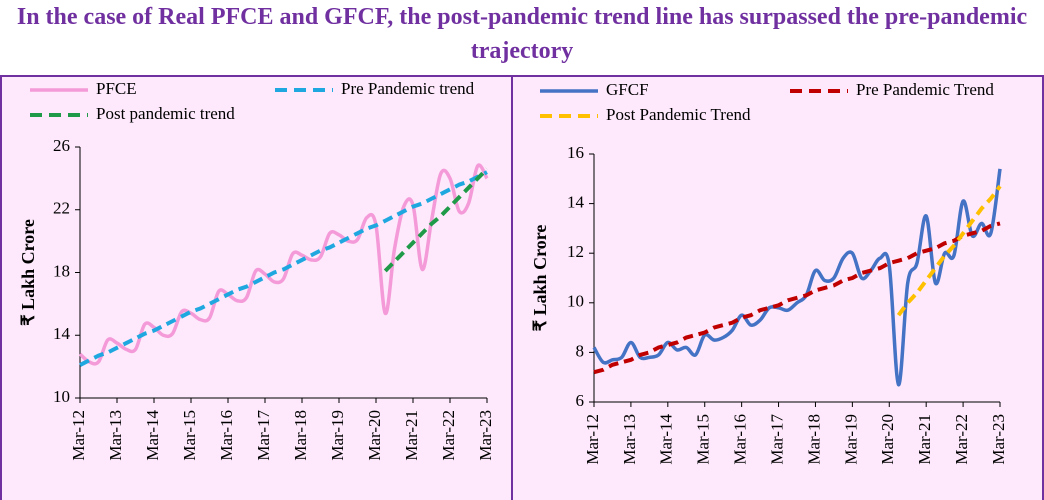  Describe the element at coordinates (575, 251) in the screenshot. I see `y-tick-label: 12` at that location.